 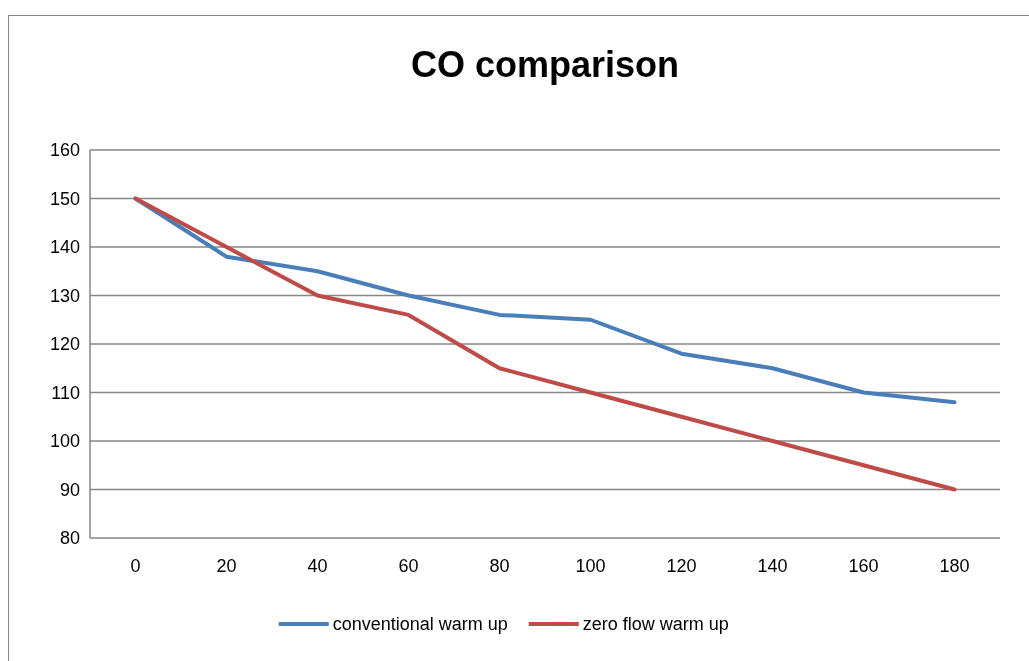 I want to click on y-tick-label: 120, so click(x=64, y=344).